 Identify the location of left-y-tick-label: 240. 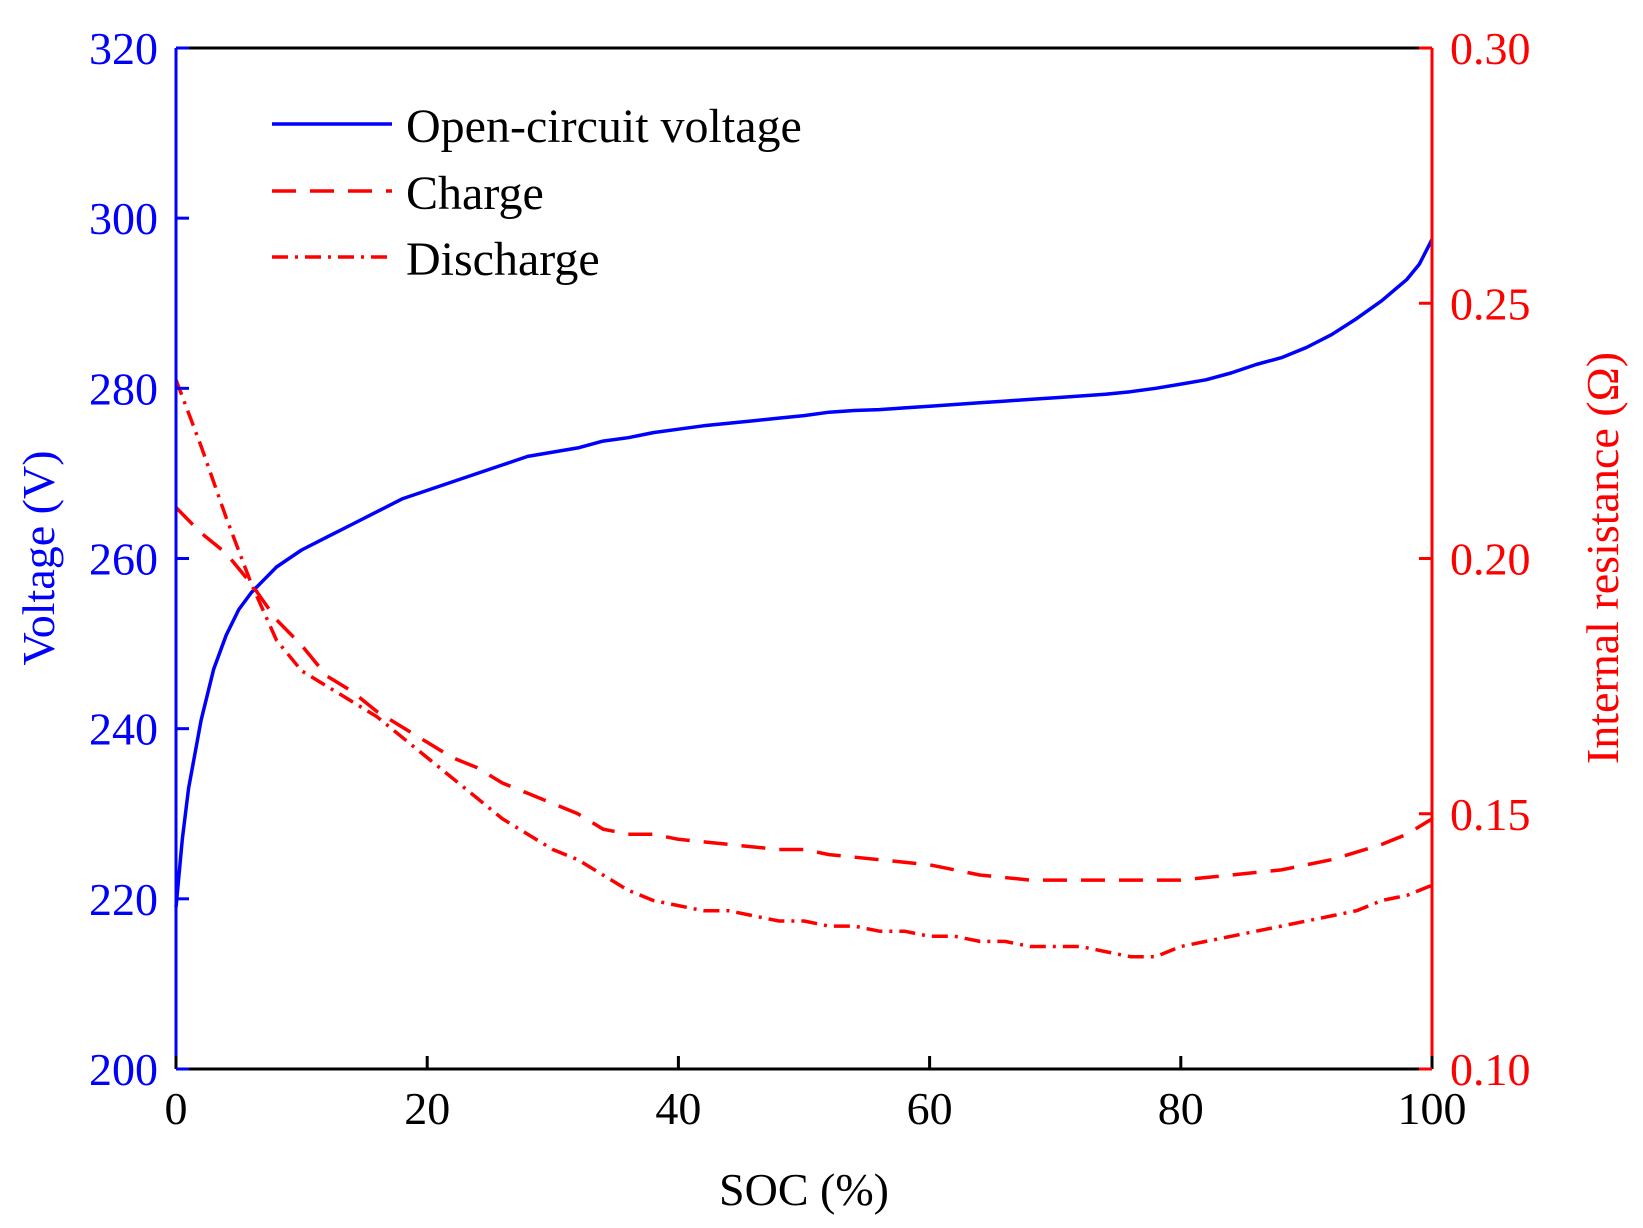
(123, 729).